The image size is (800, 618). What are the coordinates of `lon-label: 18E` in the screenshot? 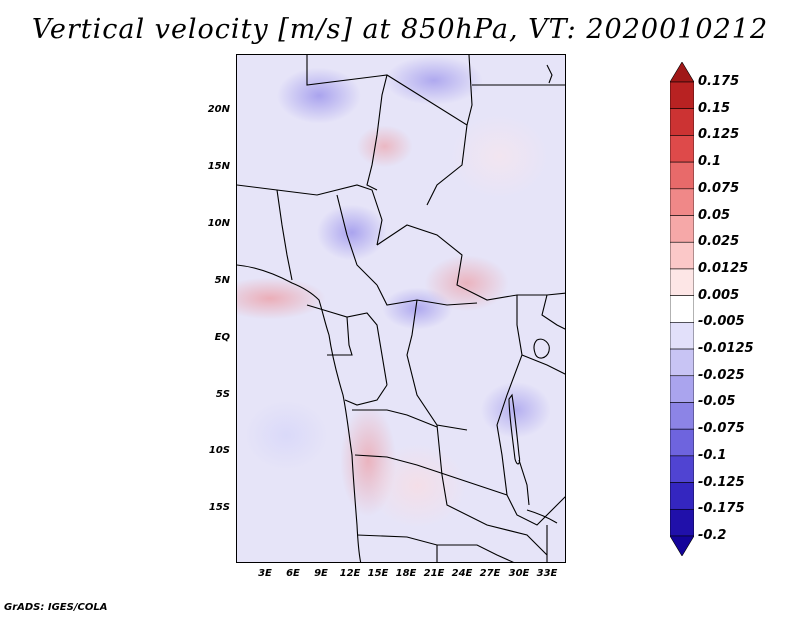 It's located at (406, 573).